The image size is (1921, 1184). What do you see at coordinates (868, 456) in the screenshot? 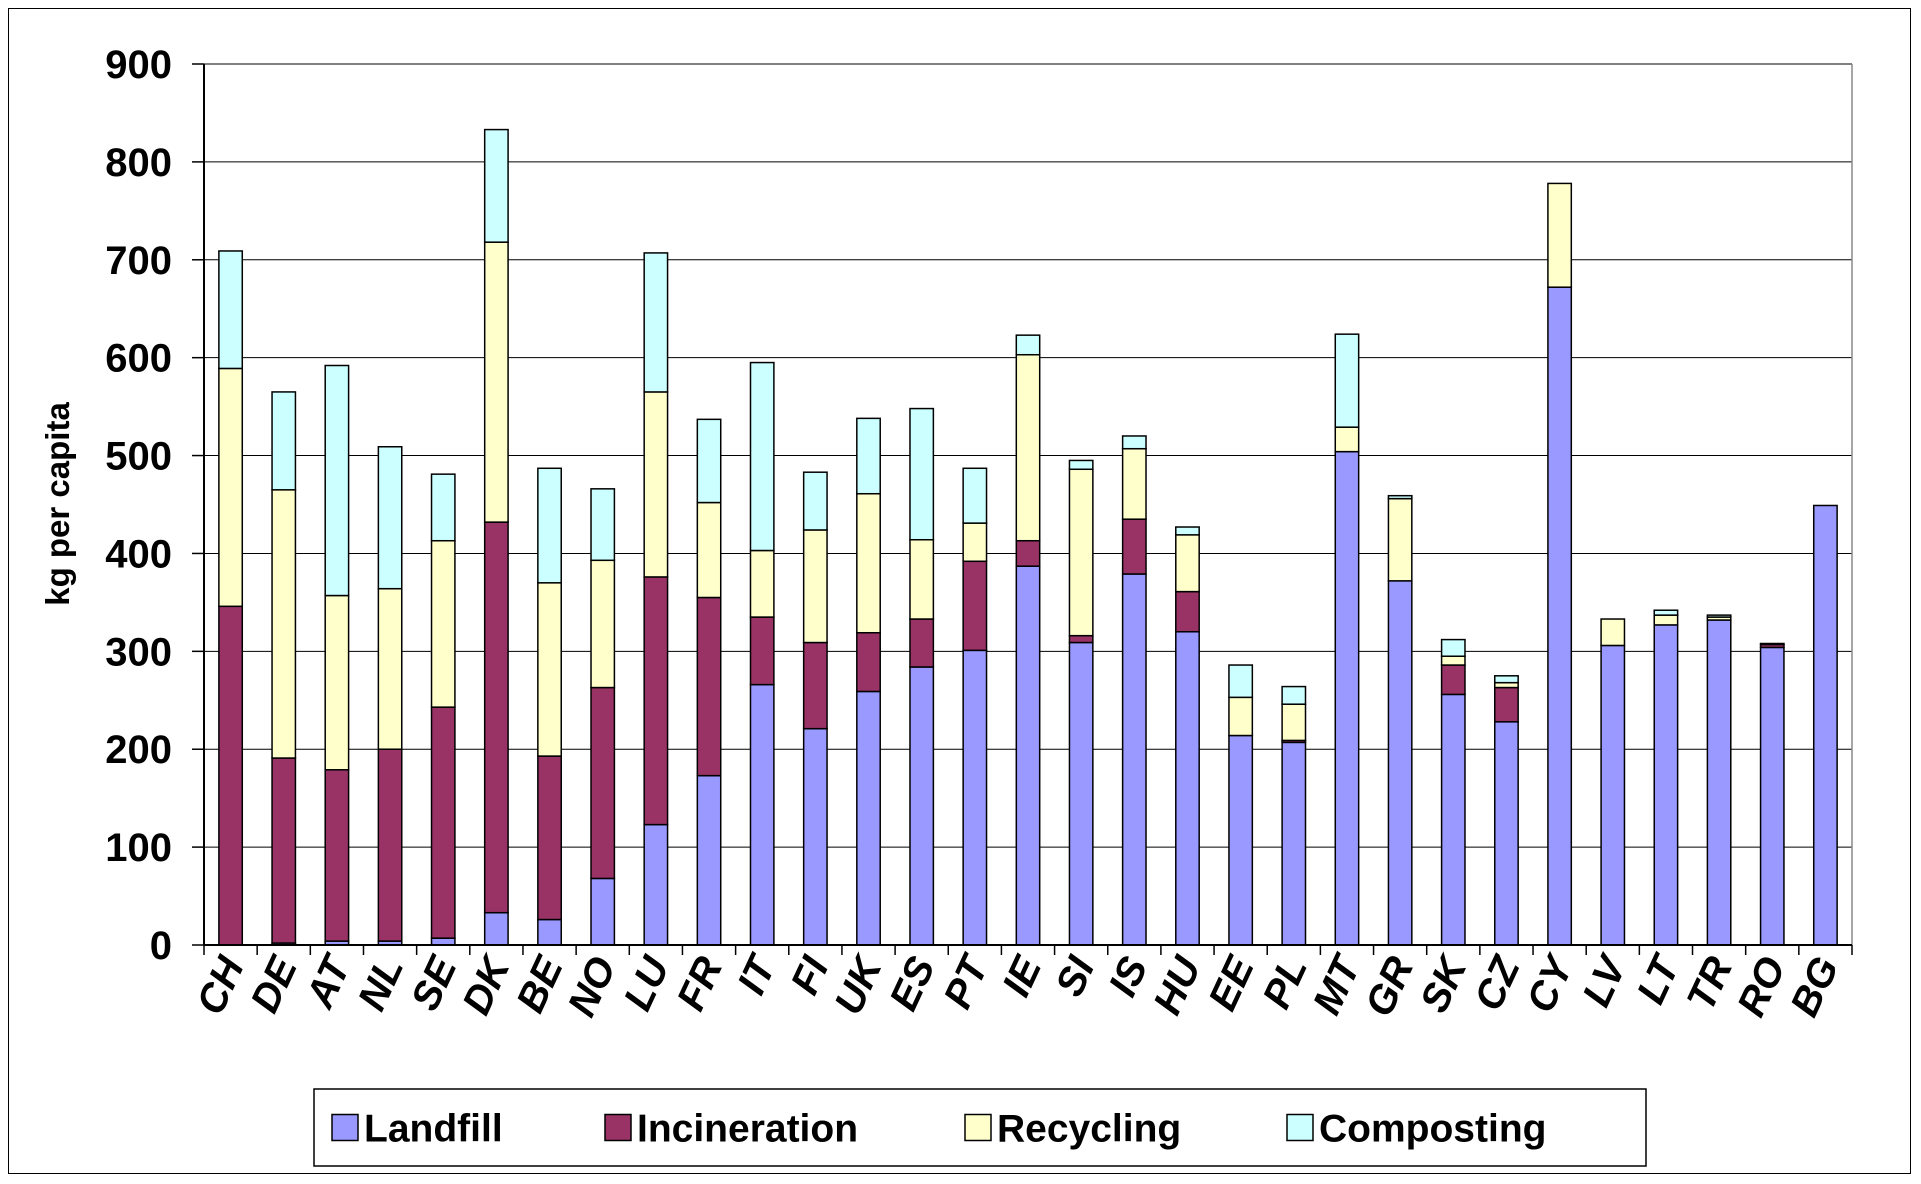
I see `bar-segment-uk-composting` at bounding box center [868, 456].